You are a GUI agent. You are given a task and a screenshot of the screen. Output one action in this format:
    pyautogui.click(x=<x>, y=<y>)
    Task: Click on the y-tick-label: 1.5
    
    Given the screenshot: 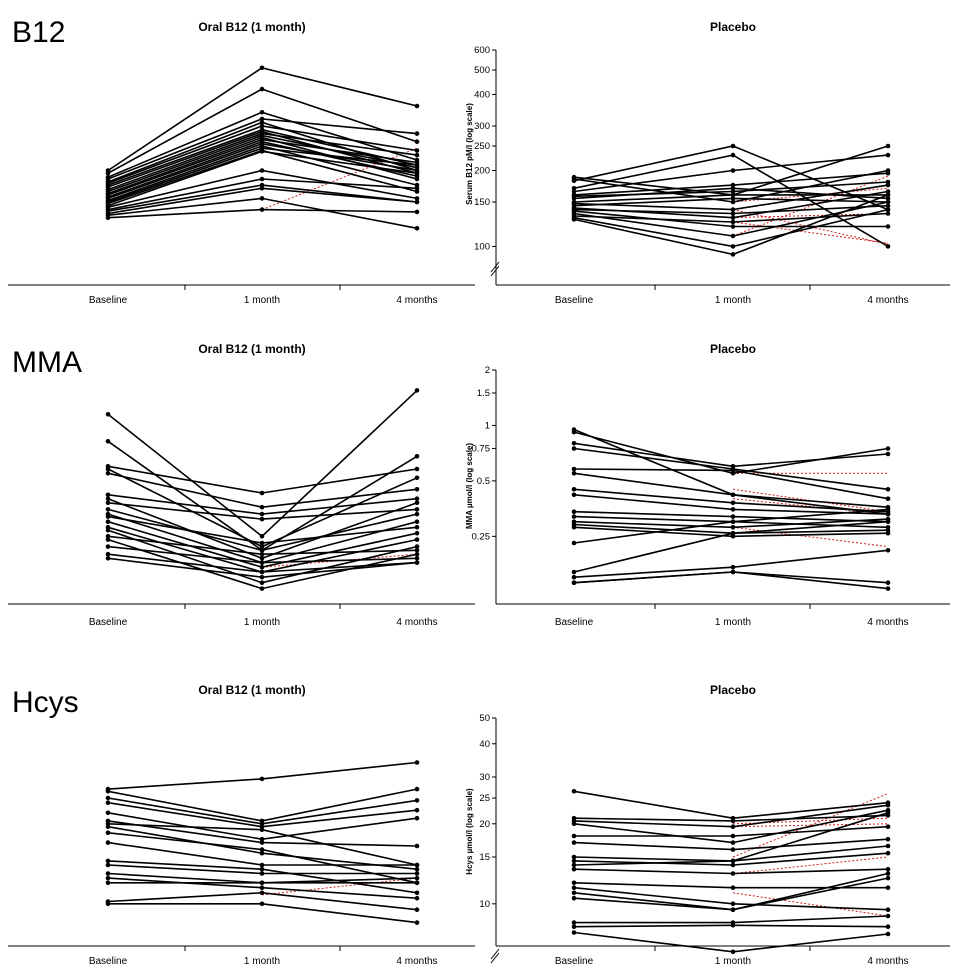 What is the action you would take?
    pyautogui.click(x=483, y=393)
    